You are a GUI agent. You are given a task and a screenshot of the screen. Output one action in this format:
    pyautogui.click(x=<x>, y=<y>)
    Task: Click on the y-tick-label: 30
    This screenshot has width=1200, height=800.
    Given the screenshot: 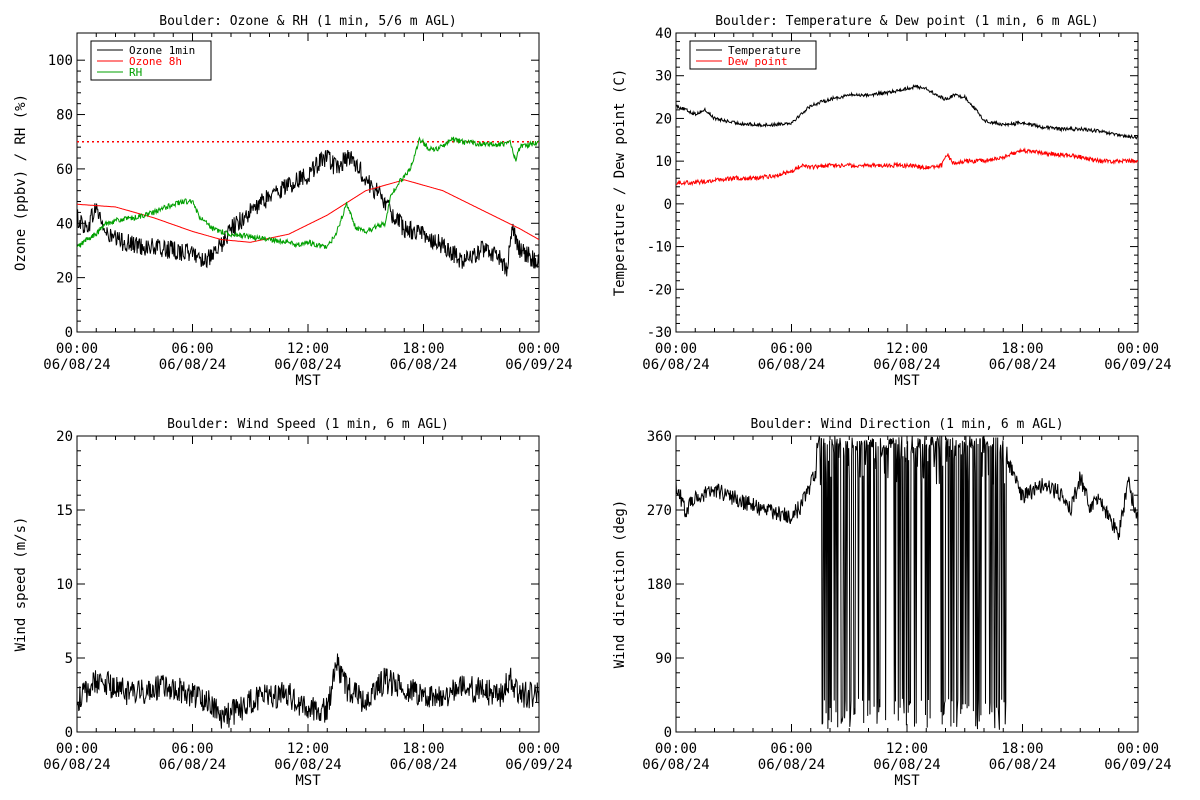 What is the action you would take?
    pyautogui.click(x=663, y=77)
    